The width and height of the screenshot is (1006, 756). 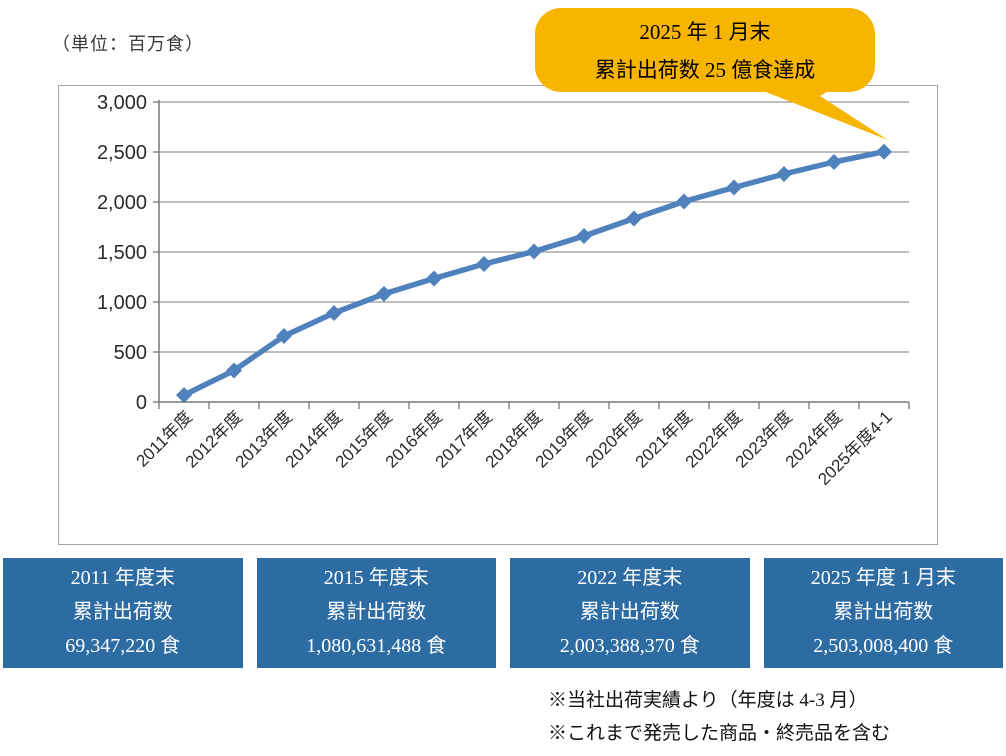 What do you see at coordinates (630, 578) in the screenshot?
I see `milestone-year: 2022 年度末` at bounding box center [630, 578].